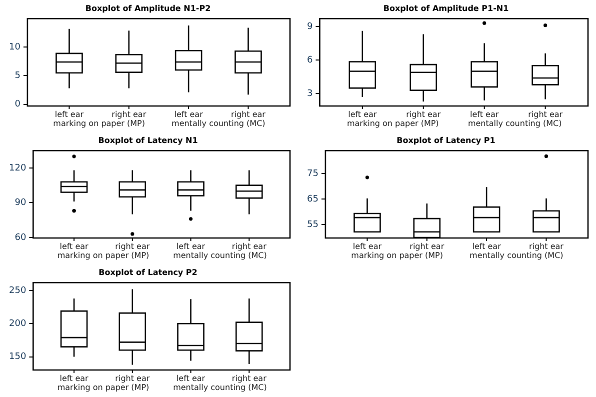 The width and height of the screenshot is (596, 397). Describe the element at coordinates (312, 173) in the screenshot. I see `y-tick-label: 75` at that location.